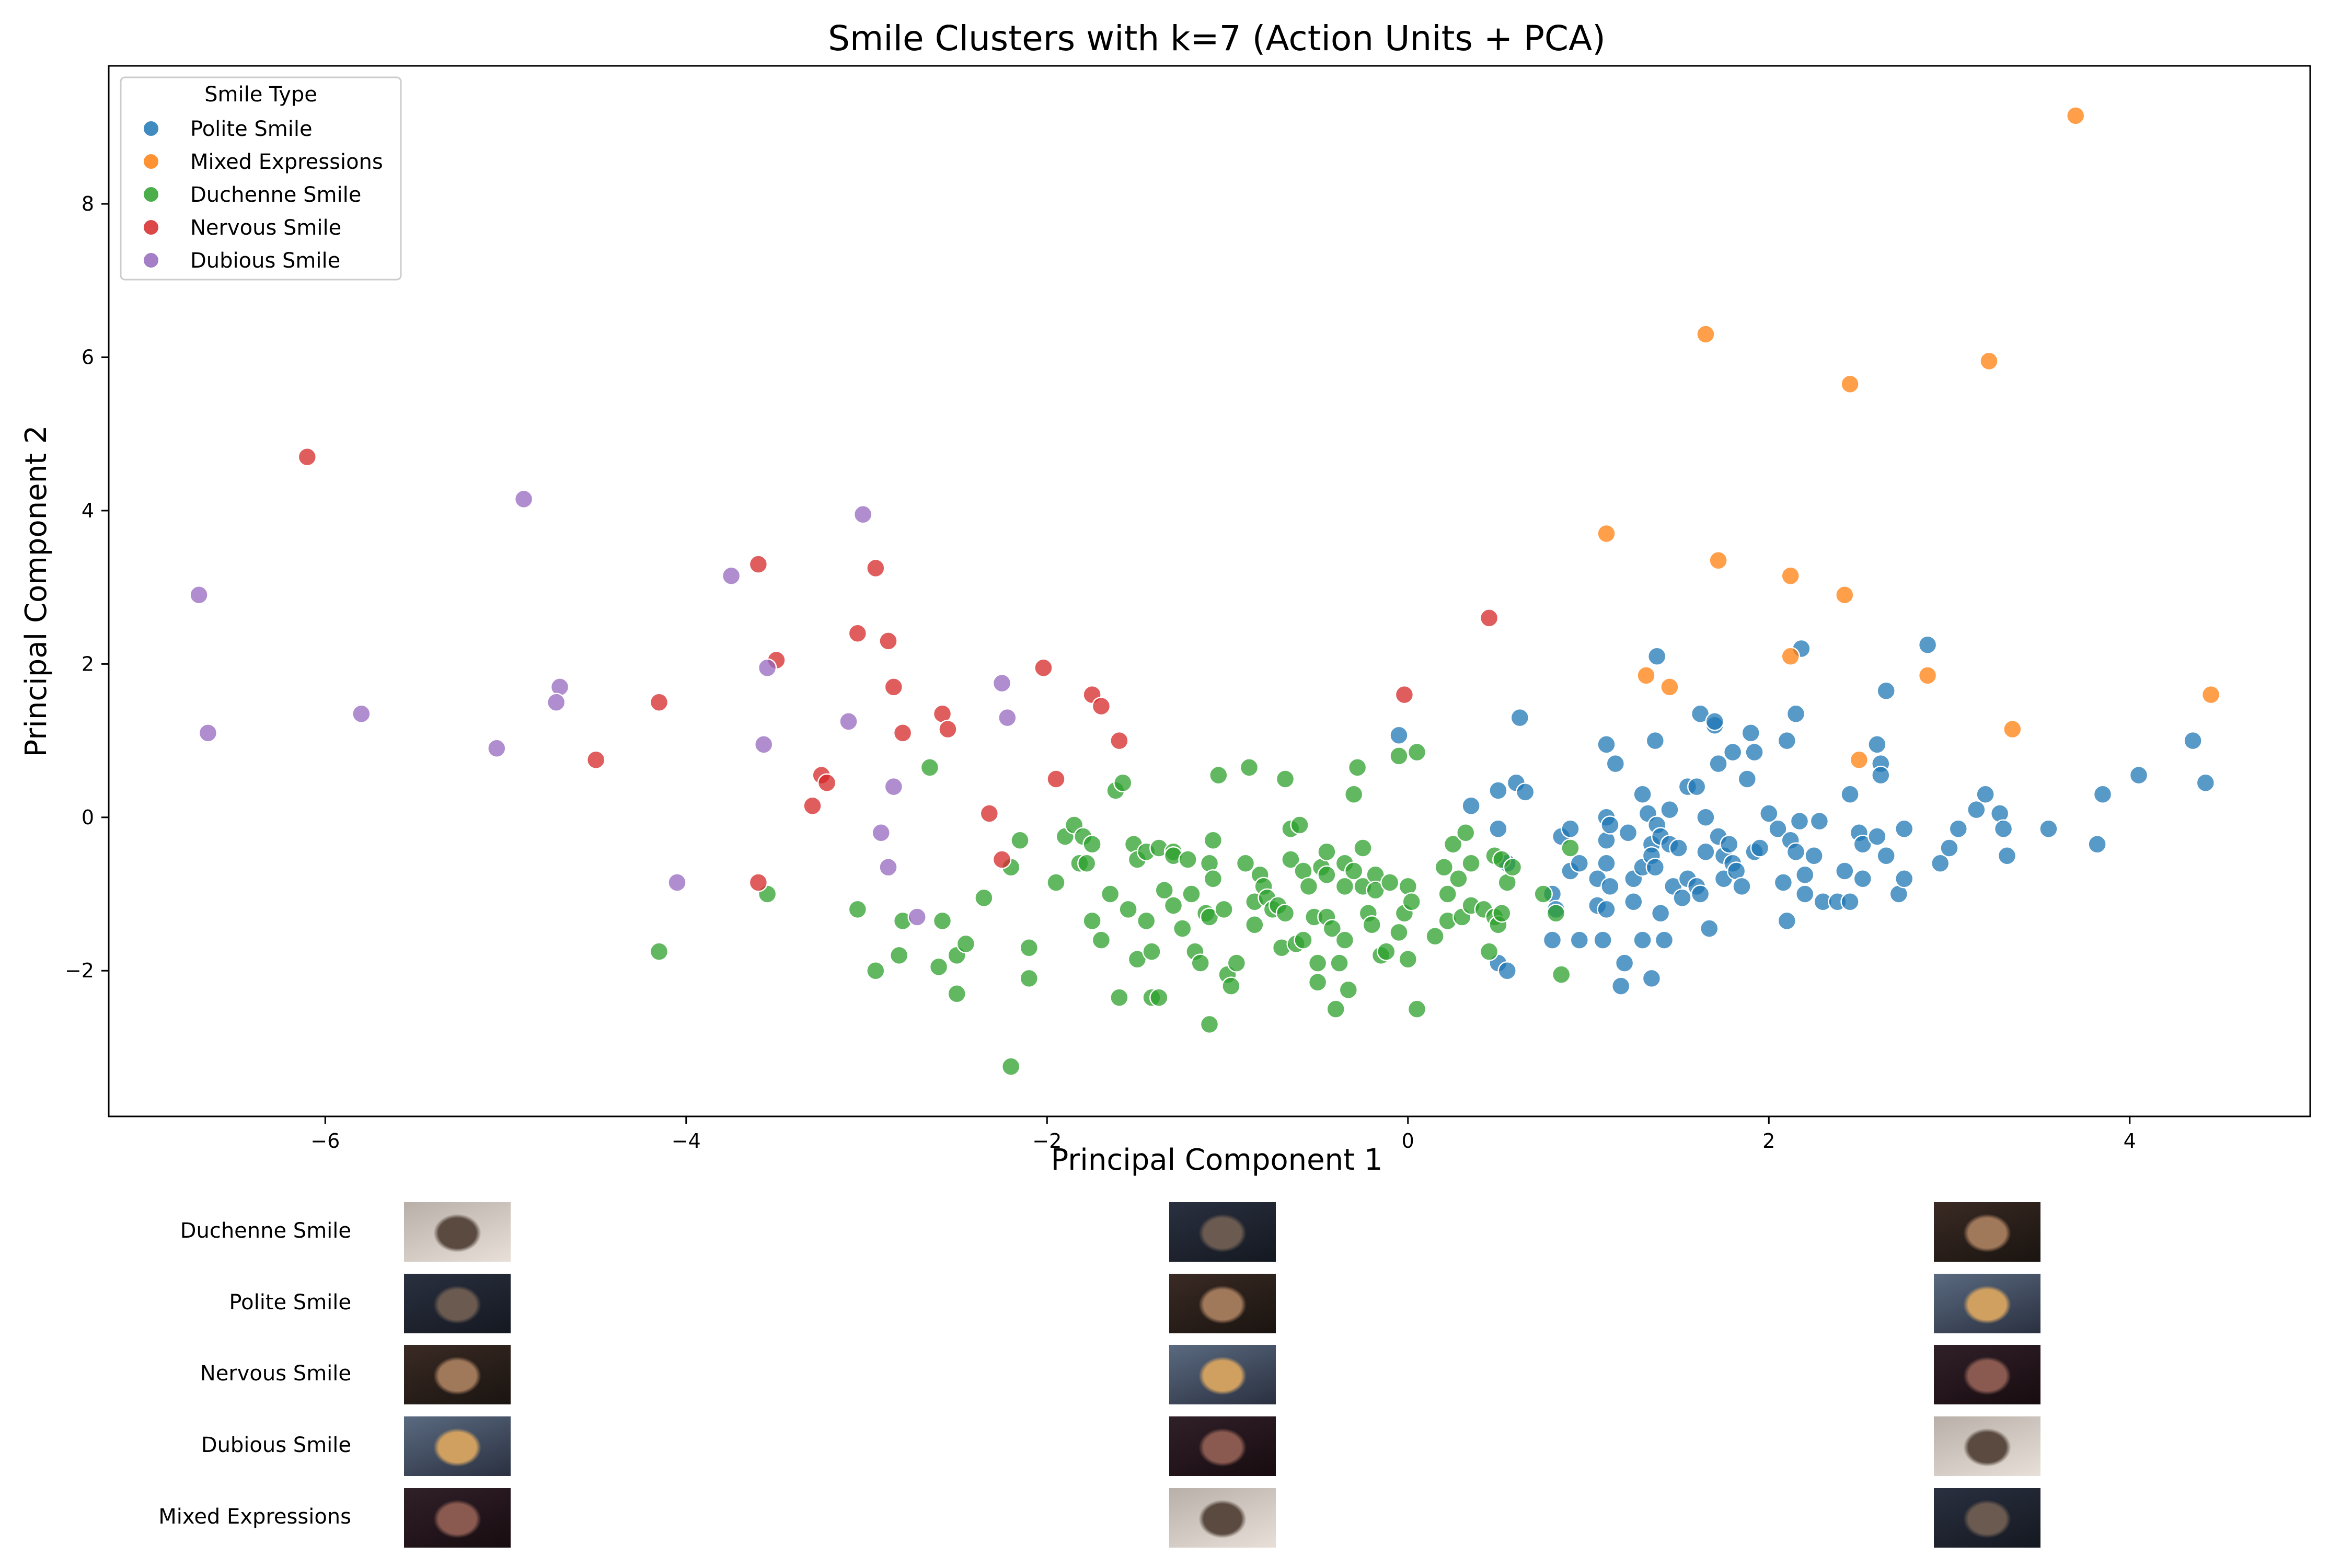  I want to click on y-tick-label: 0, so click(88, 817).